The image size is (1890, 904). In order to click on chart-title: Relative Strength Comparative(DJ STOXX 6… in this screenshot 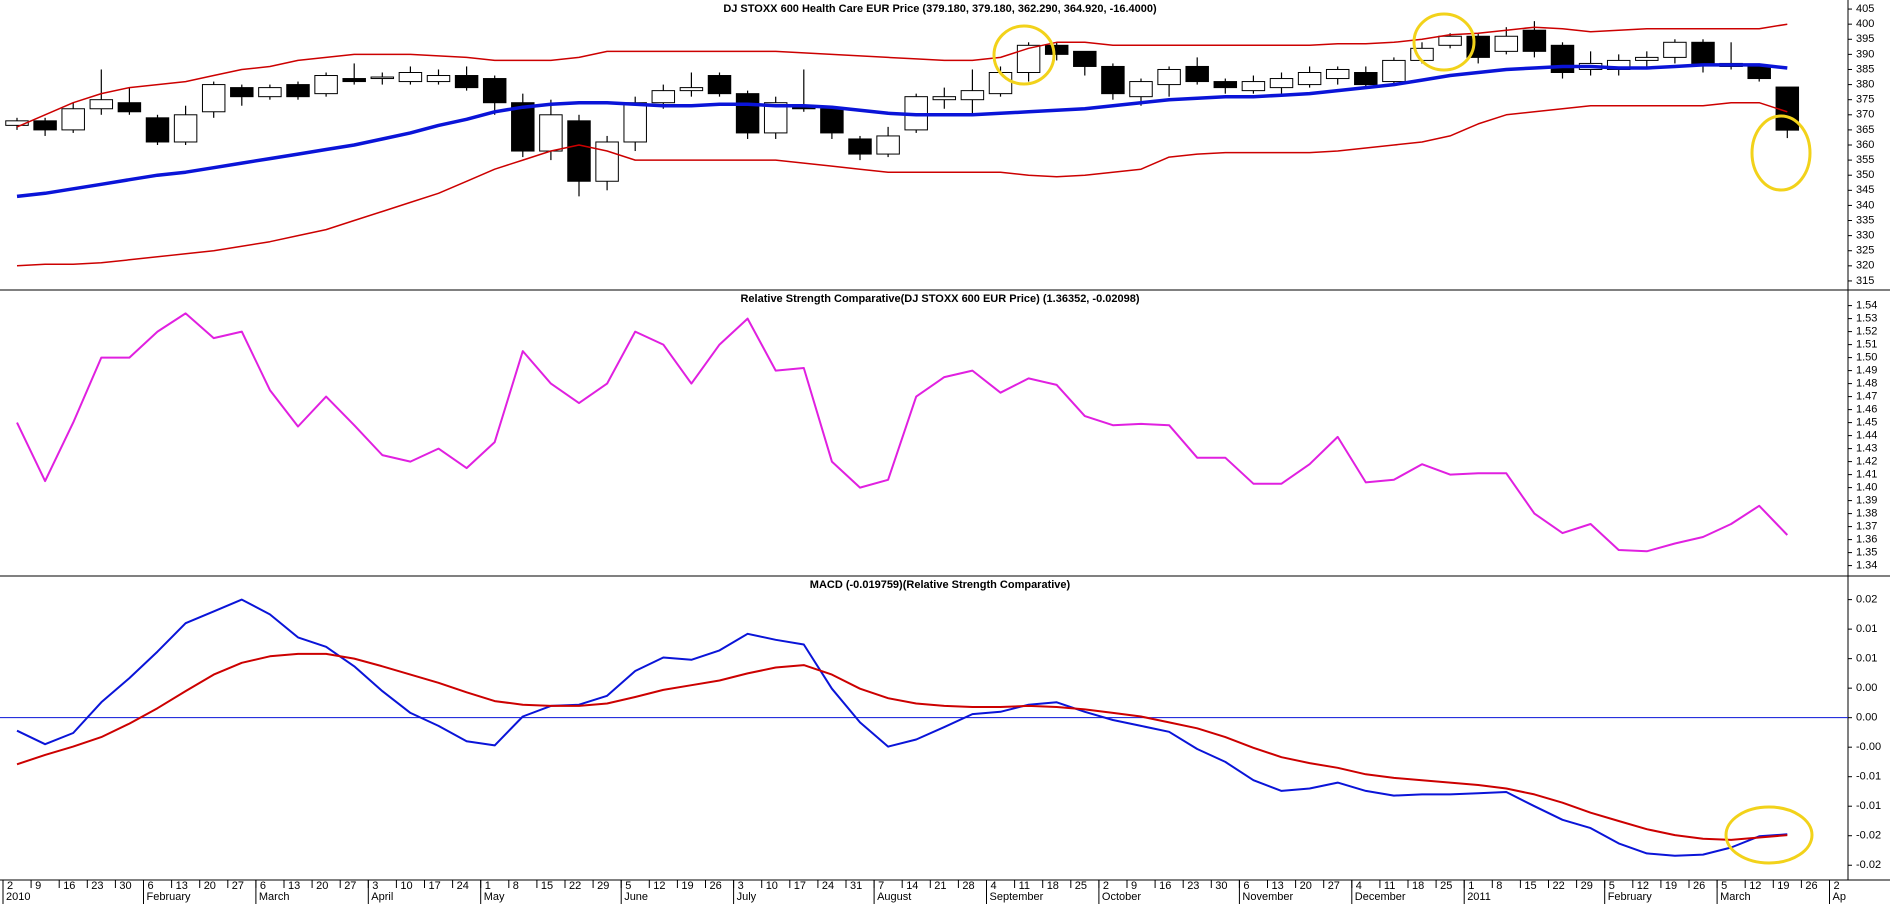, I will do `click(939, 299)`.